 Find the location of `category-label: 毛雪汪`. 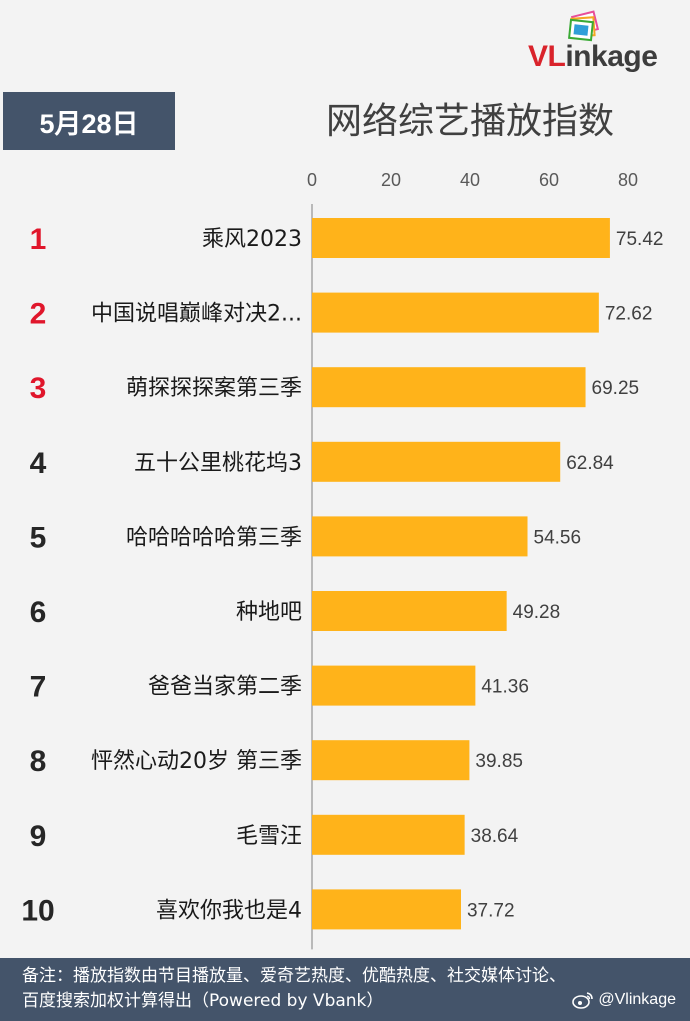

category-label: 毛雪汪 is located at coordinates (269, 836).